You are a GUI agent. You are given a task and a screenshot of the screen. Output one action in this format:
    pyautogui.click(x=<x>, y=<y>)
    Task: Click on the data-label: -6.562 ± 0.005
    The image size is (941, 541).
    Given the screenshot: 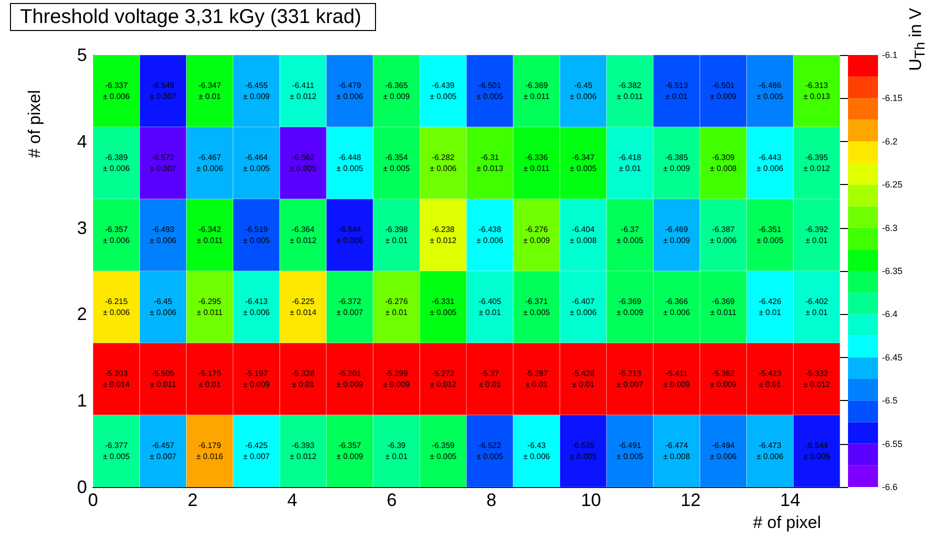 What is the action you would take?
    pyautogui.click(x=303, y=163)
    